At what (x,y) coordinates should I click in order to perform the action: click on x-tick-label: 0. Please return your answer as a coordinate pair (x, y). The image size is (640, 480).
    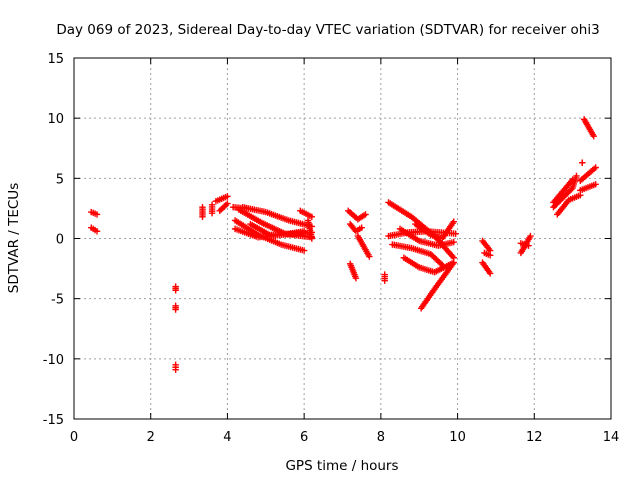
    Looking at the image, I should click on (74, 437).